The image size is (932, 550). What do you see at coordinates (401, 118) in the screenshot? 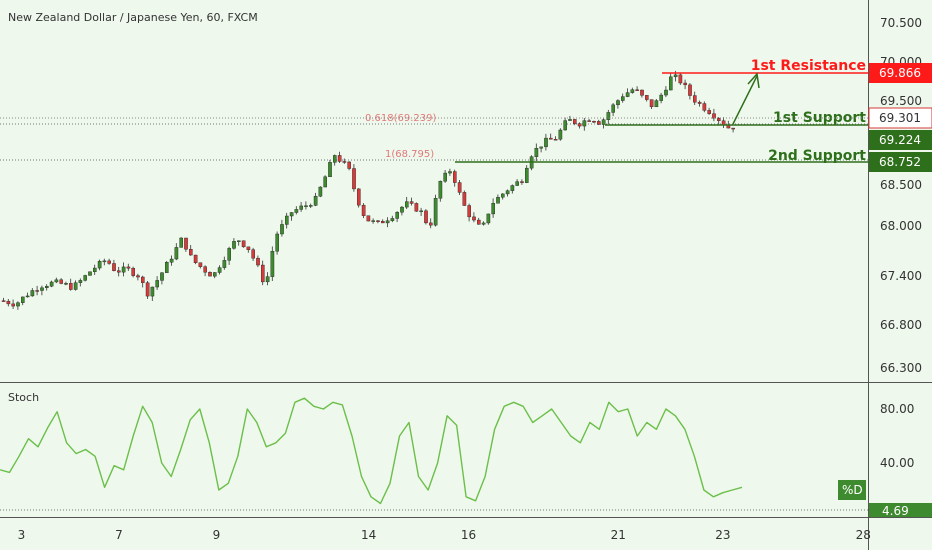
I see `fib-level-label: 0.618(69.239)` at bounding box center [401, 118].